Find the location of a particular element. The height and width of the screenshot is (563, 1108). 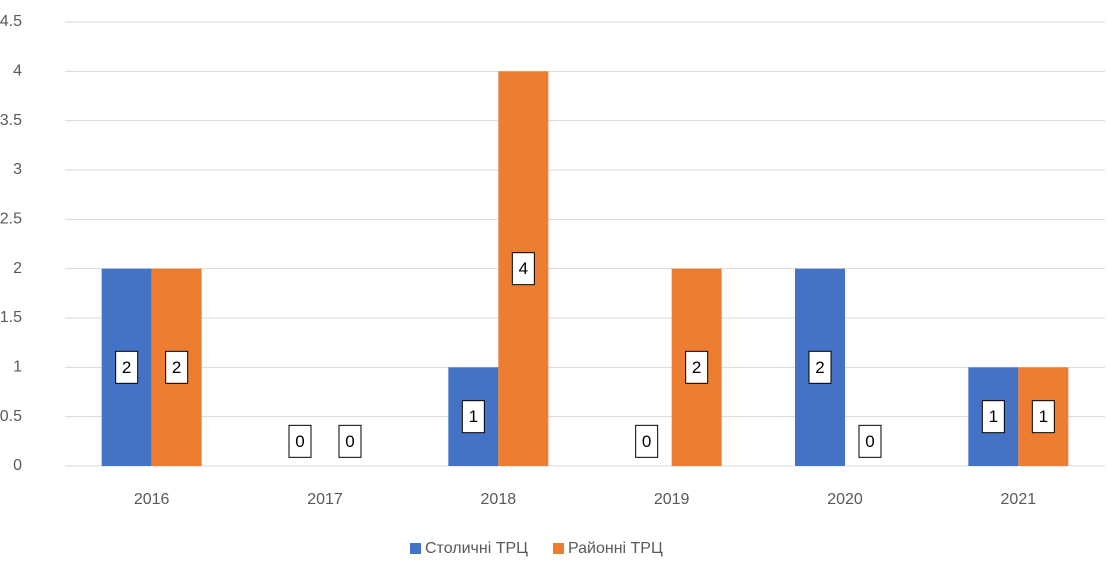

legend-label: Столичні ТРЦ is located at coordinates (476, 548).